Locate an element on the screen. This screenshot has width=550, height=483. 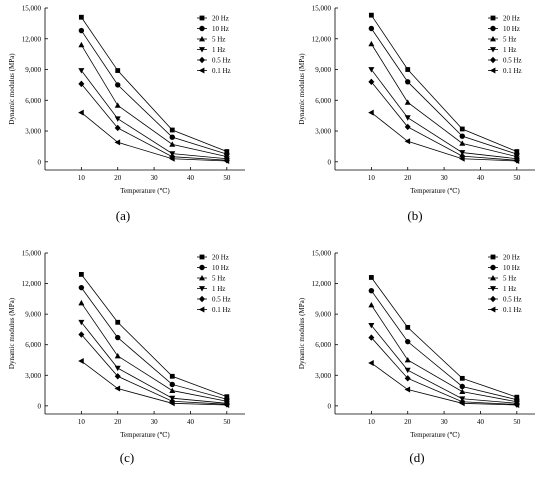
x-tick-label: 30 is located at coordinates (155, 422).